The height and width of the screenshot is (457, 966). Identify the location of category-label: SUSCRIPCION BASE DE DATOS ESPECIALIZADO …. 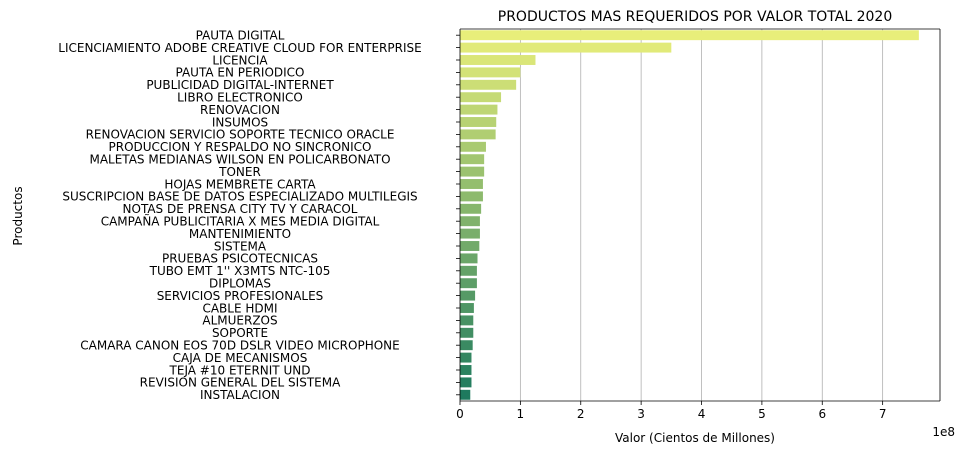
(239, 197).